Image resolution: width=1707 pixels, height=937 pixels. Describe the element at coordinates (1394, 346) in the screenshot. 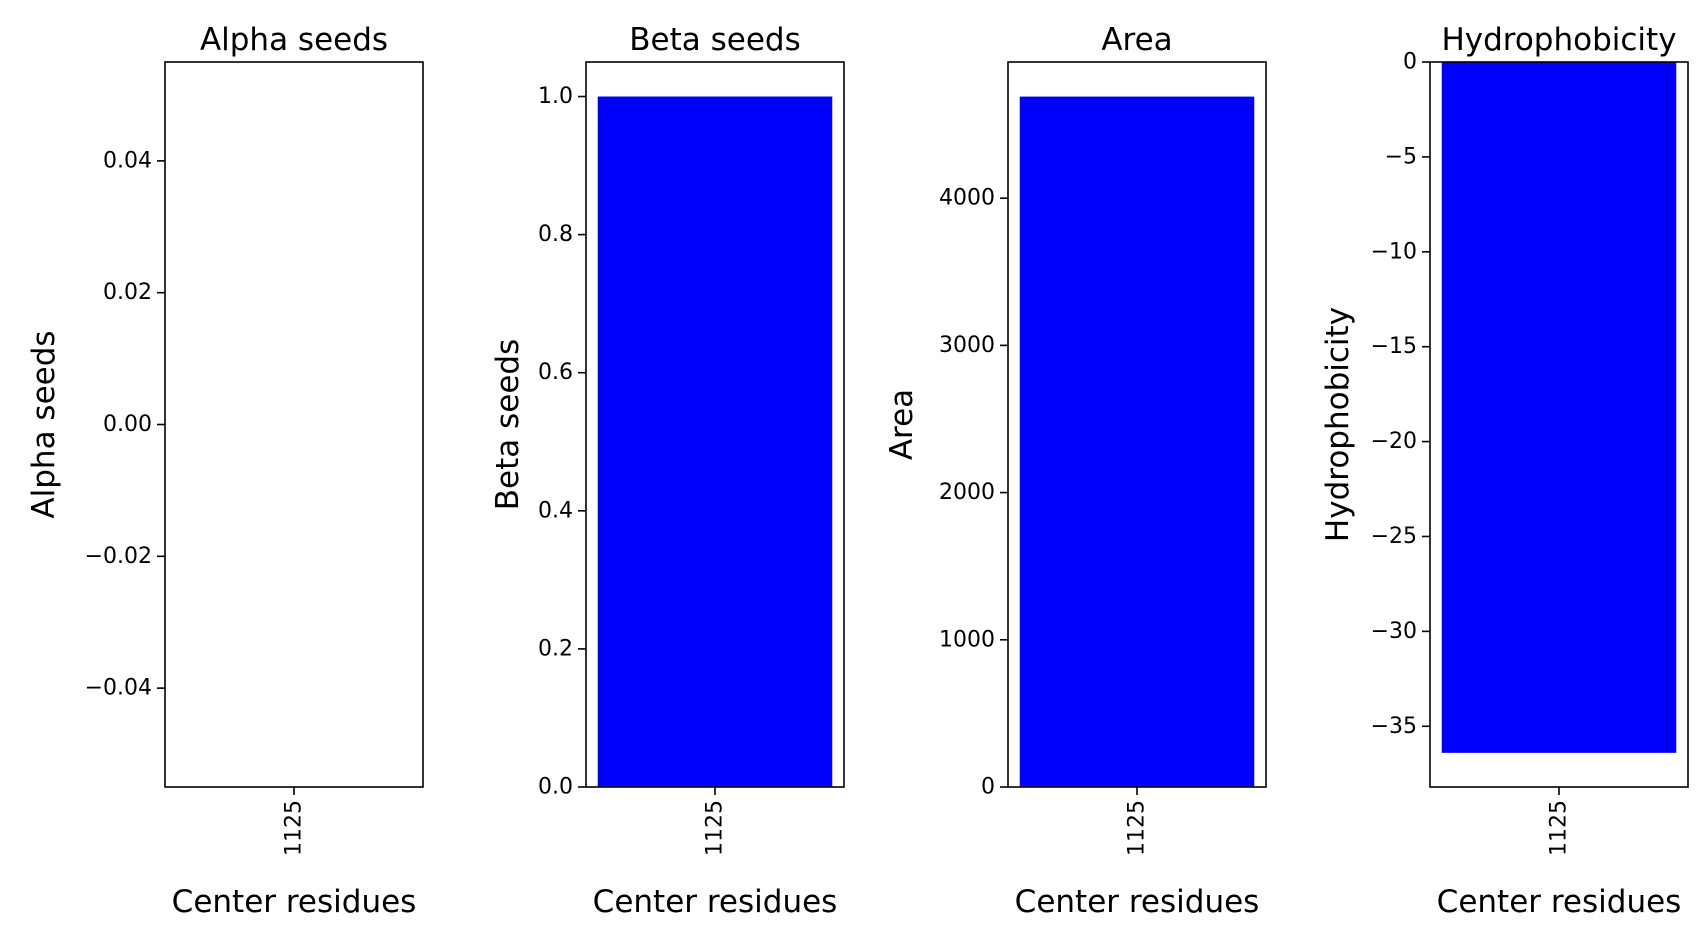

I see `y-tick-label: −15` at that location.